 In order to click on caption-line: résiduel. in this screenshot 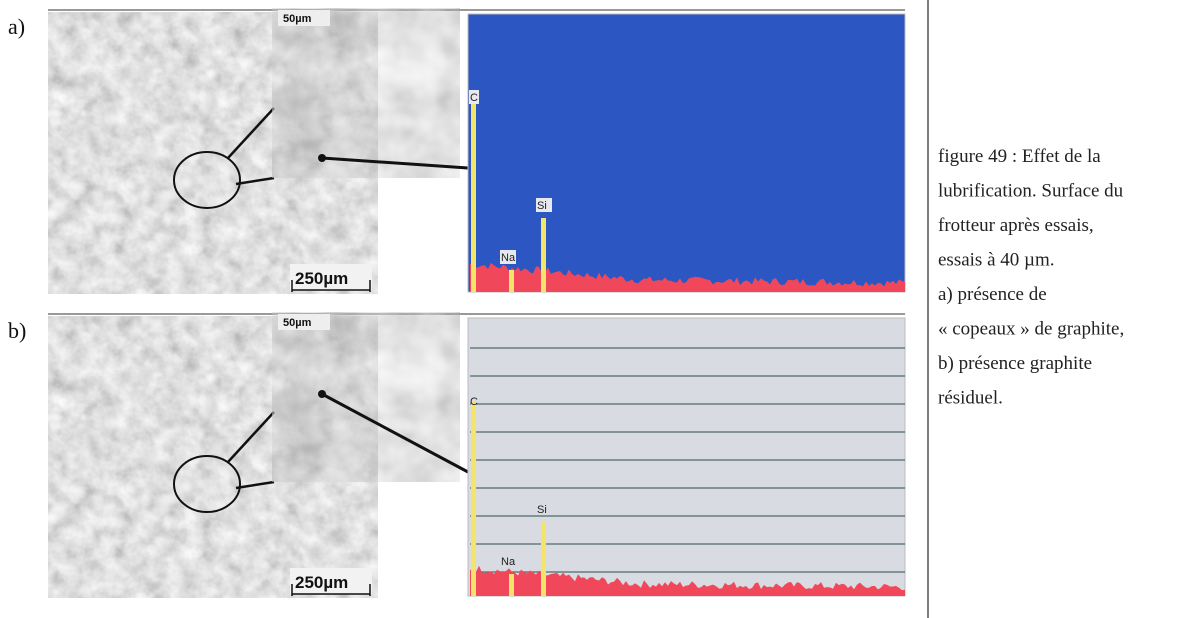, I will do `click(970, 398)`.